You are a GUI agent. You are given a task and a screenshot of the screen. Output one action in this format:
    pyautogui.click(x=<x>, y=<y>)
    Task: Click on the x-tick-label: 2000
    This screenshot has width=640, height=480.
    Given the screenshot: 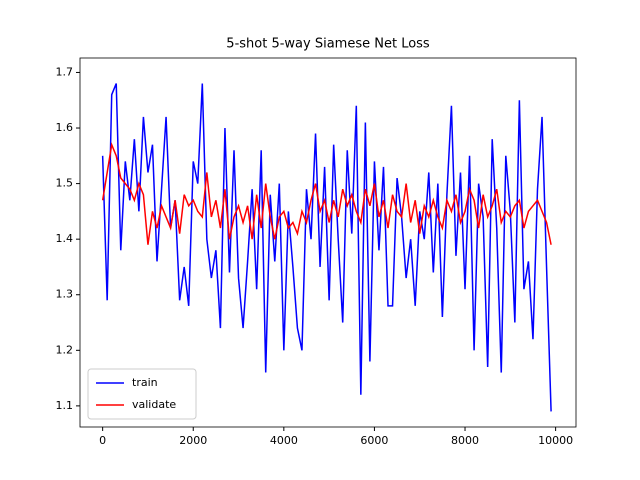 What is the action you would take?
    pyautogui.click(x=193, y=440)
    